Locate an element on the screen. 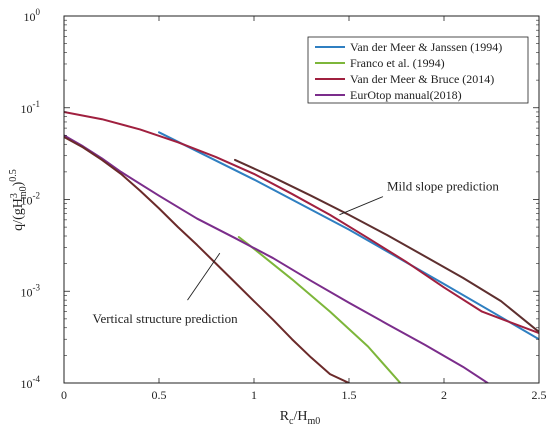 The image size is (550, 436). legend-label-3: EurOtop manual(2018) is located at coordinates (406, 95).